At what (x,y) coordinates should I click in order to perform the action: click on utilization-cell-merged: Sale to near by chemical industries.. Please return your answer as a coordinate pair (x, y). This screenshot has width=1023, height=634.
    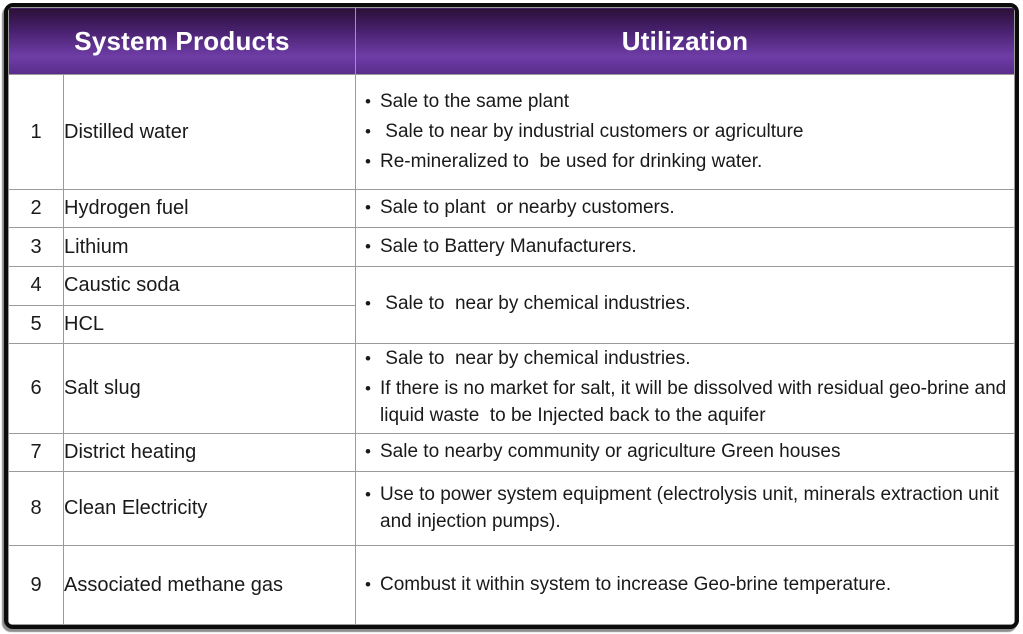
    Looking at the image, I should click on (685, 305).